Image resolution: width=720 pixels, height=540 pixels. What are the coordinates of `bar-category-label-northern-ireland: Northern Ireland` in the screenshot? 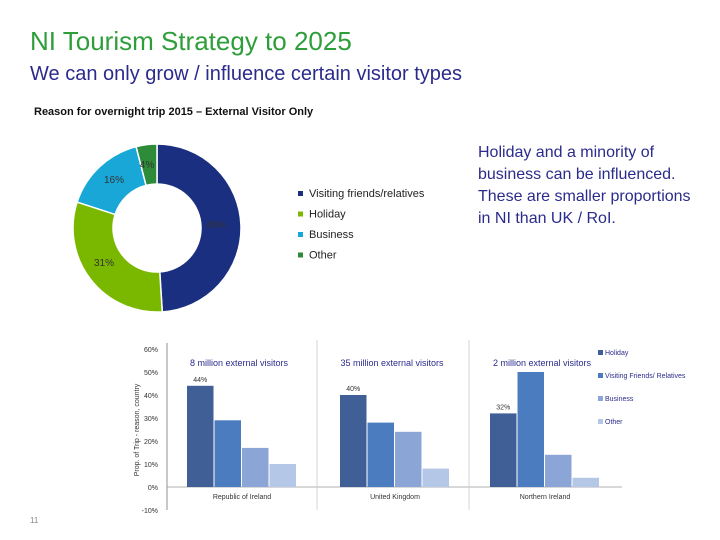 It's located at (545, 497).